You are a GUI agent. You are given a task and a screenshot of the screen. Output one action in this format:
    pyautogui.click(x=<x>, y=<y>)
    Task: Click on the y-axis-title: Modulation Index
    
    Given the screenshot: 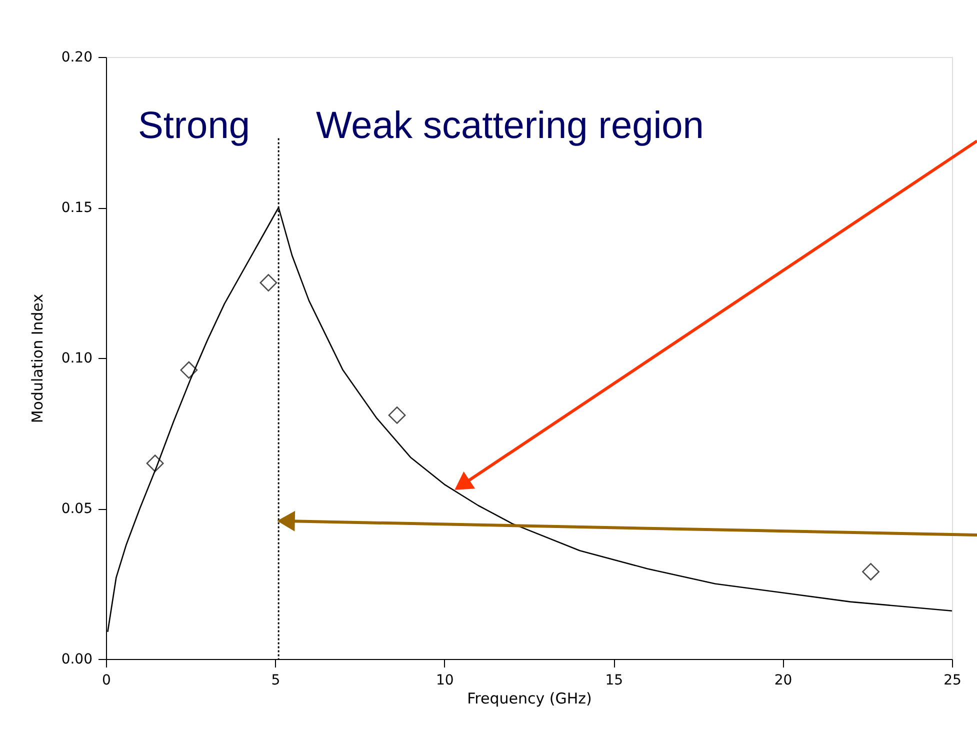 What is the action you would take?
    pyautogui.click(x=37, y=359)
    